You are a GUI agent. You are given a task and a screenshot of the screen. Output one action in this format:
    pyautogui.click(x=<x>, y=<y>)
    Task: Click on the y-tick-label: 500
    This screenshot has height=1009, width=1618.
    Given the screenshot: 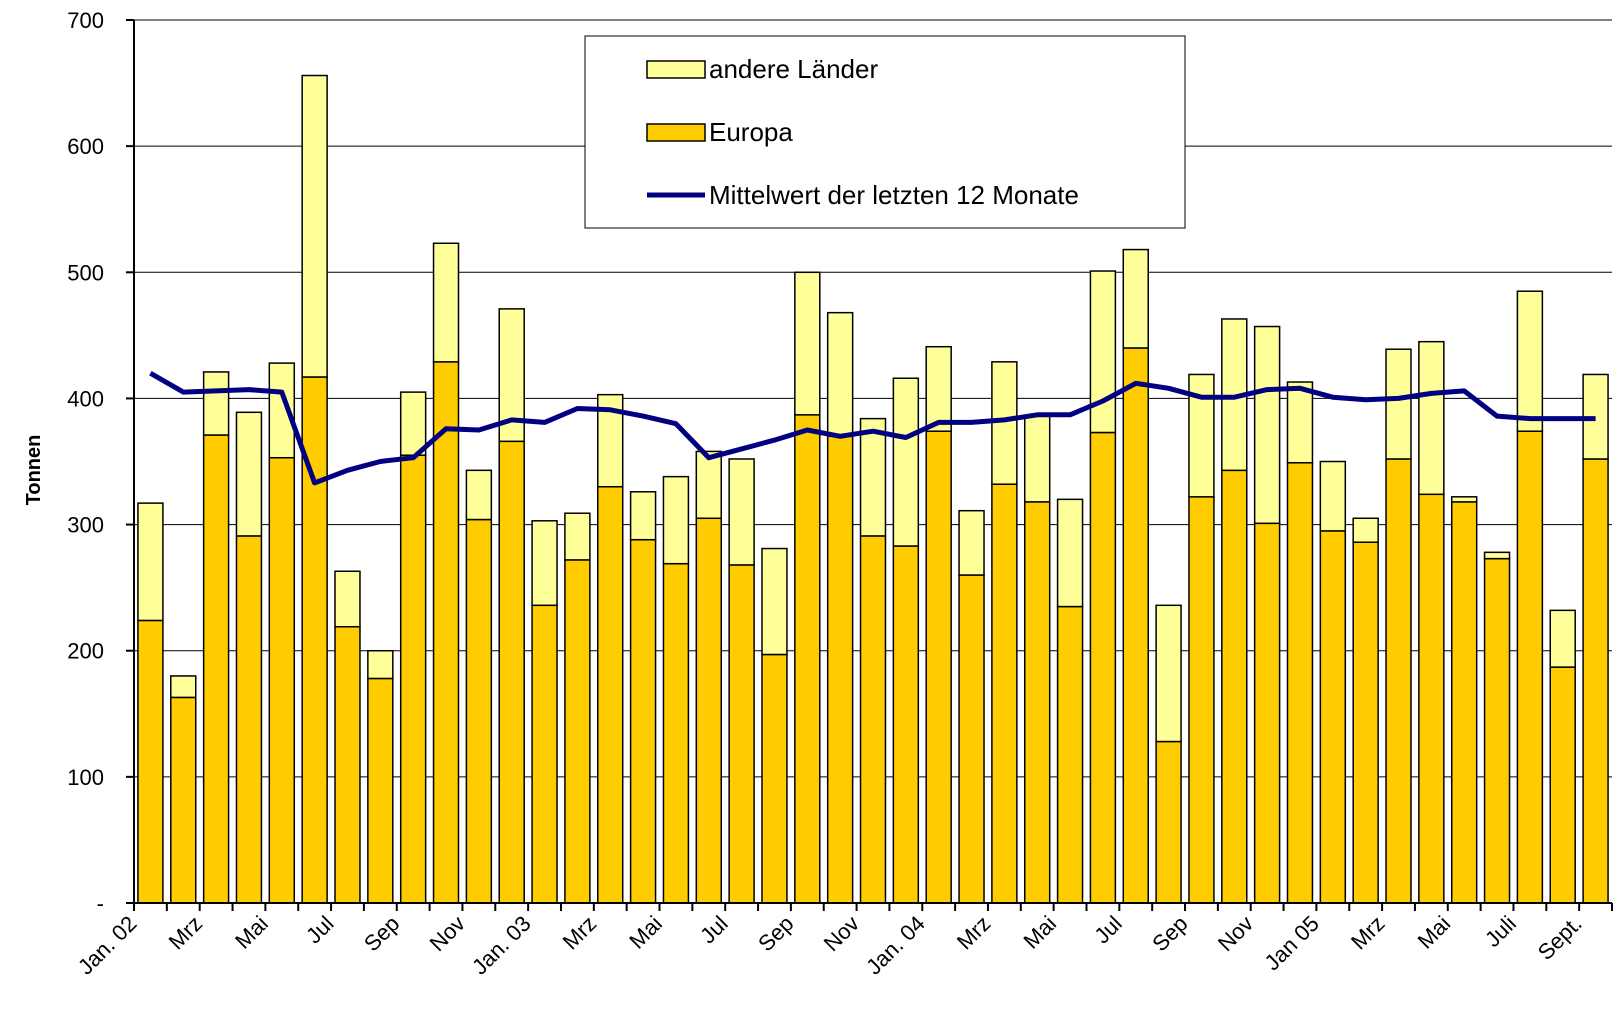 What is the action you would take?
    pyautogui.click(x=85, y=272)
    